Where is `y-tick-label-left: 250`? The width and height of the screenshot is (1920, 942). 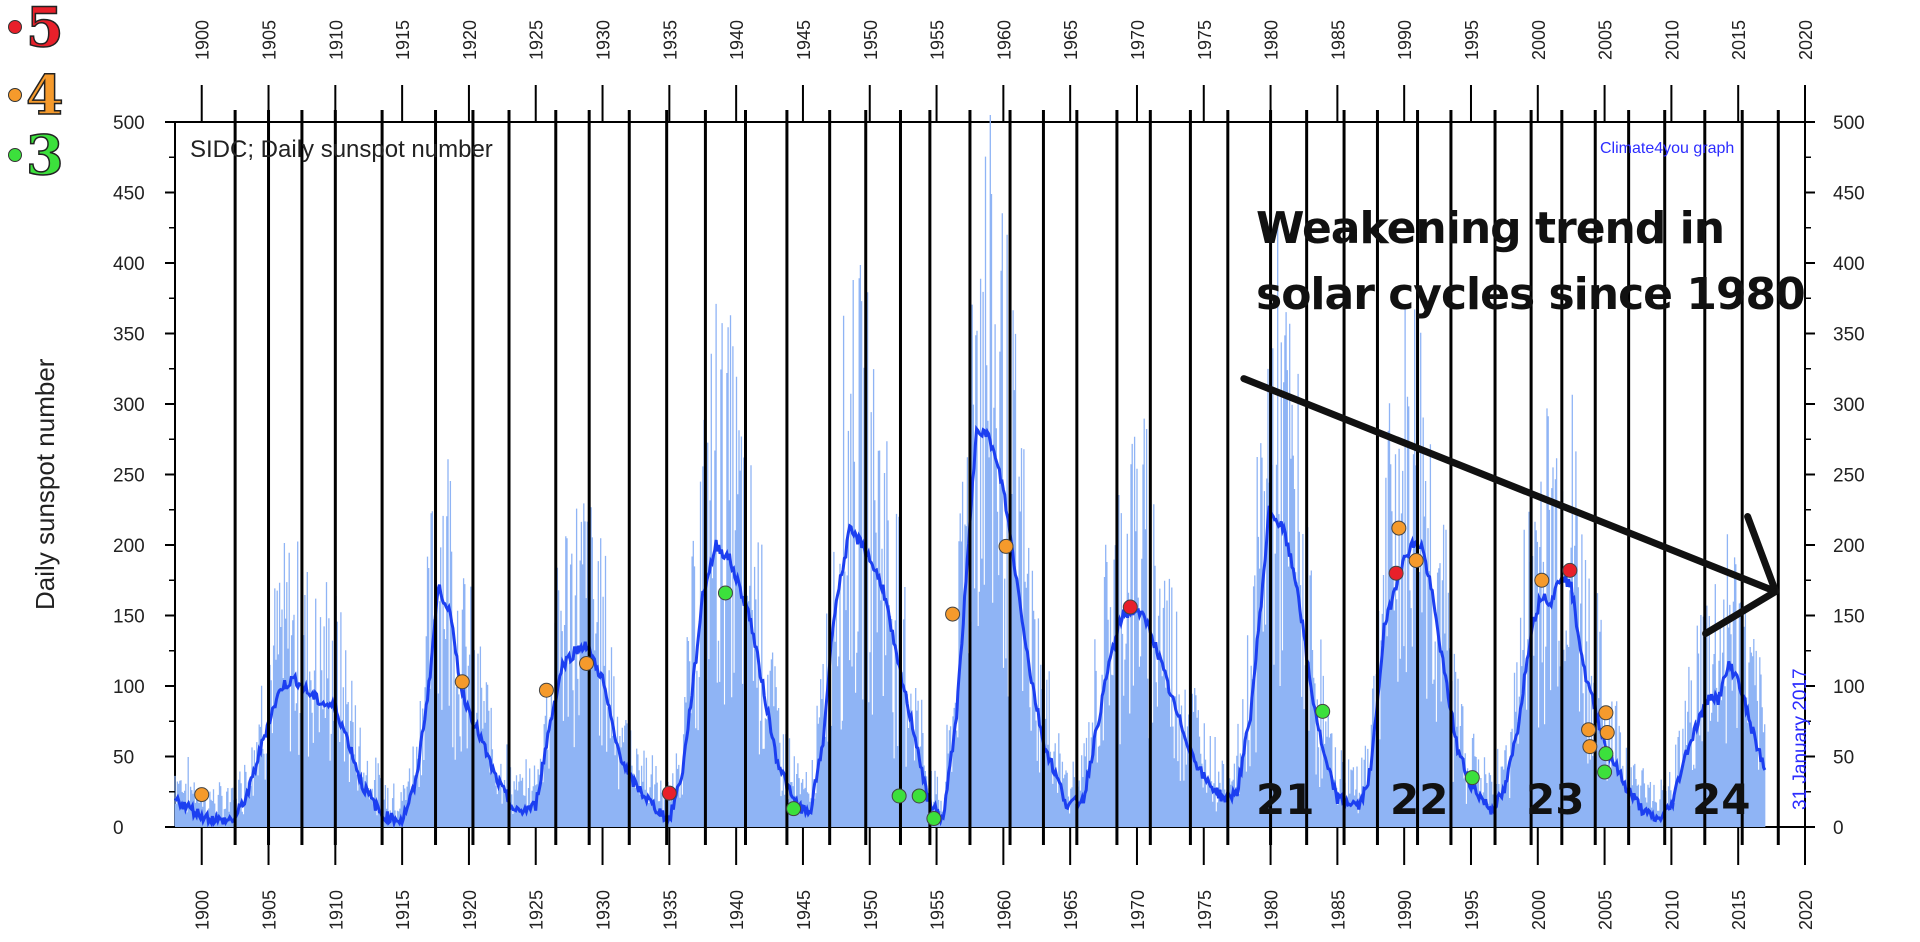 y-tick-label-left: 250 is located at coordinates (129, 476).